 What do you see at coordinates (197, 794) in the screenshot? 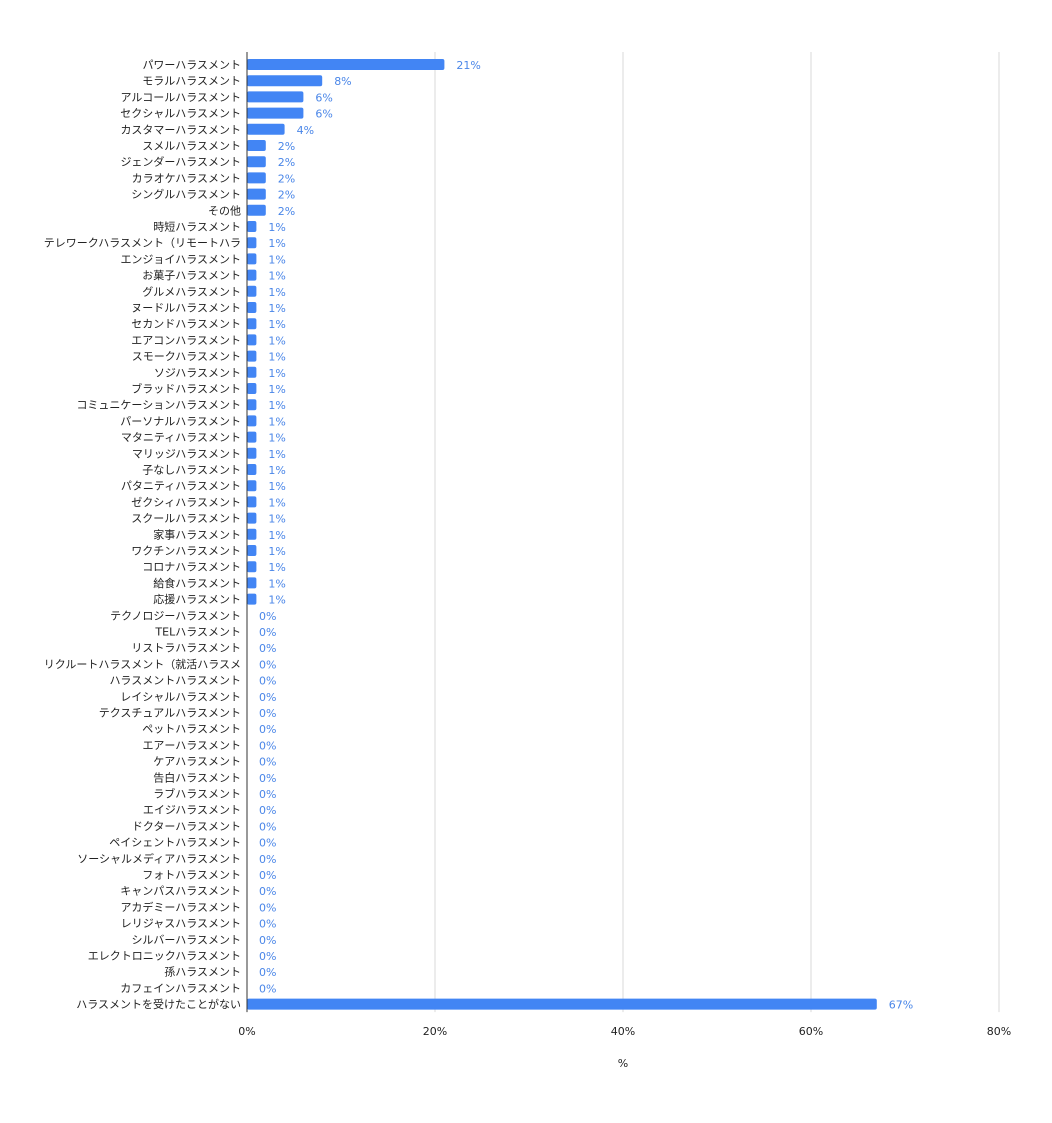
I see `category-label: ラブハラスメント` at bounding box center [197, 794].